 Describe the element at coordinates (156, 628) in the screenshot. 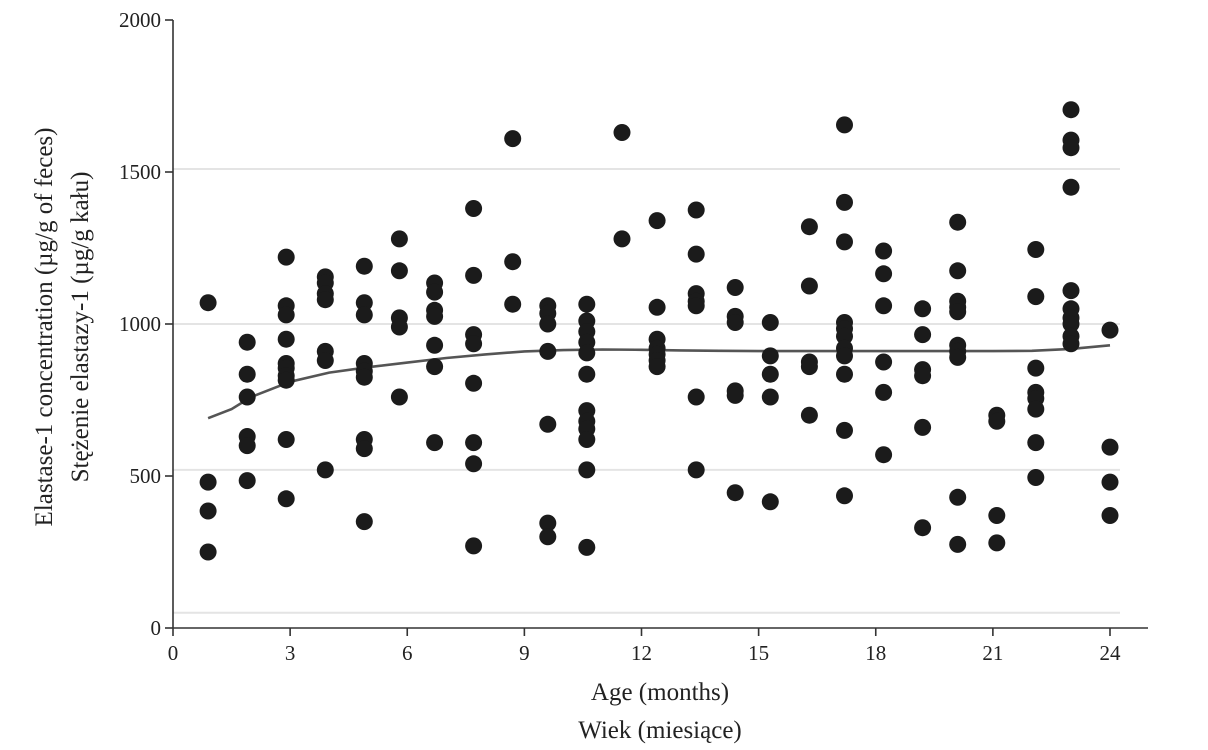

I see `y-tick-label-0: 0` at that location.